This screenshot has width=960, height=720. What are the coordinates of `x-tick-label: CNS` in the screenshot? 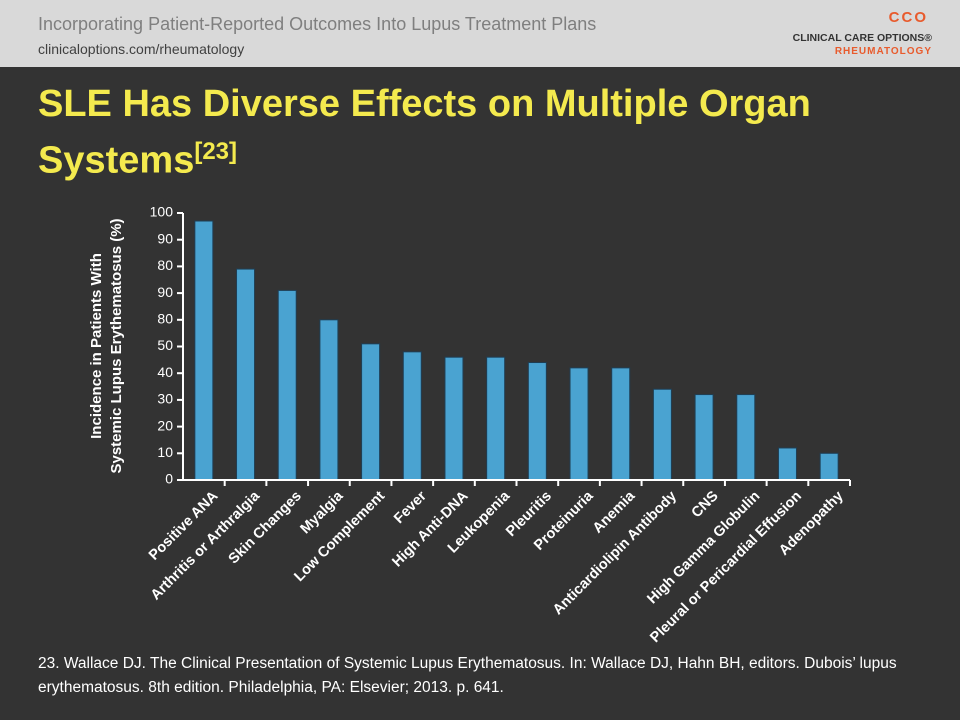 It's located at (705, 504).